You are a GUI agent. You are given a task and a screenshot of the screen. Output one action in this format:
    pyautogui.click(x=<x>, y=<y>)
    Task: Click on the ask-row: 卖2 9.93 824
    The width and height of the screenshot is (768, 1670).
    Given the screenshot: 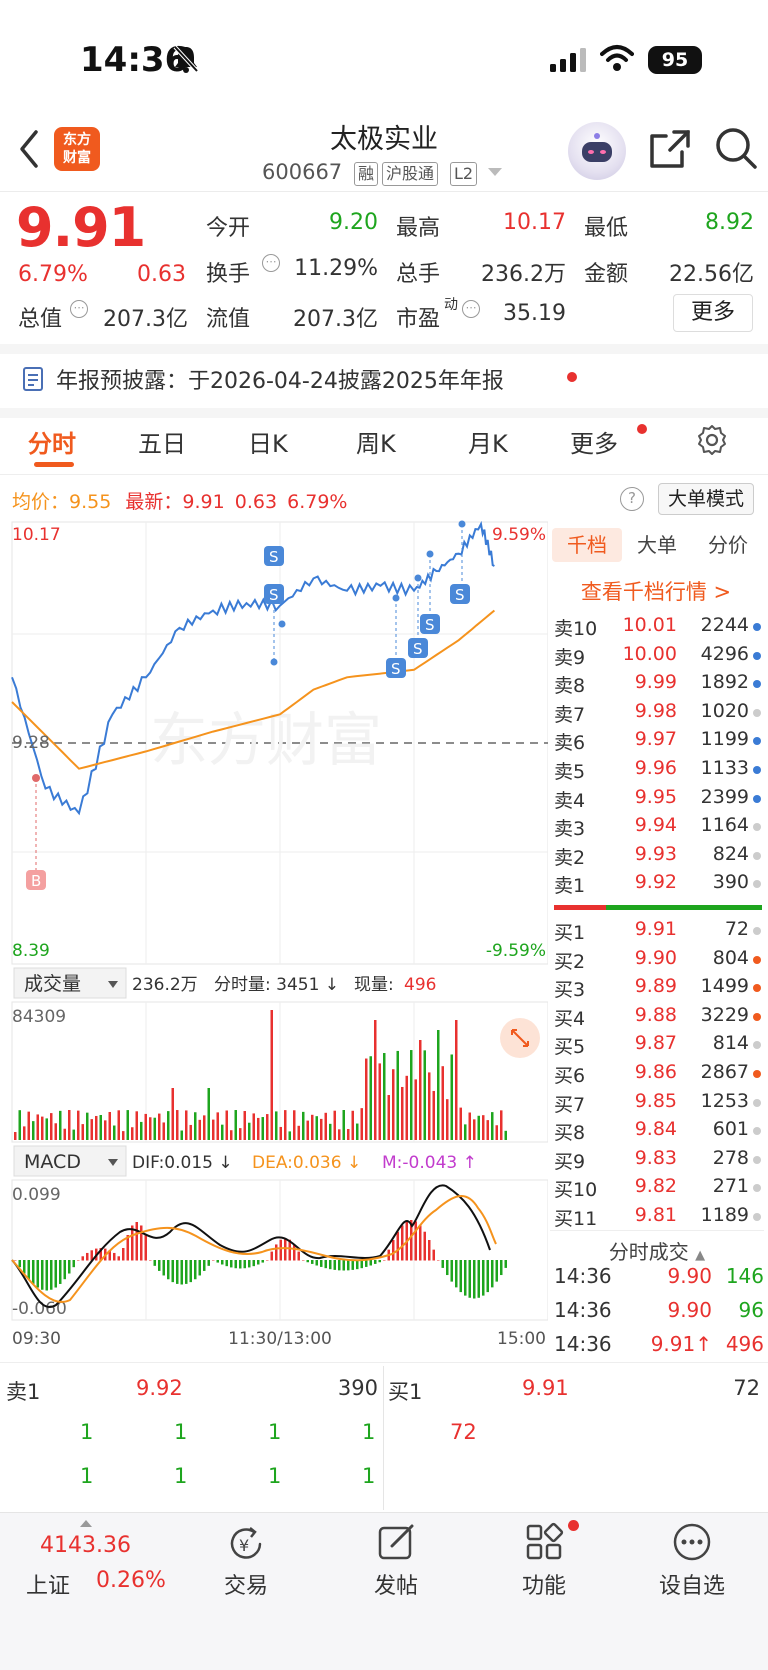 What is the action you would take?
    pyautogui.click(x=659, y=857)
    